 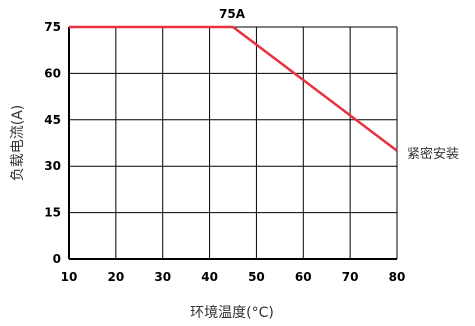 What do you see at coordinates (52, 166) in the screenshot?
I see `y-tick-label-30: 30` at bounding box center [52, 166].